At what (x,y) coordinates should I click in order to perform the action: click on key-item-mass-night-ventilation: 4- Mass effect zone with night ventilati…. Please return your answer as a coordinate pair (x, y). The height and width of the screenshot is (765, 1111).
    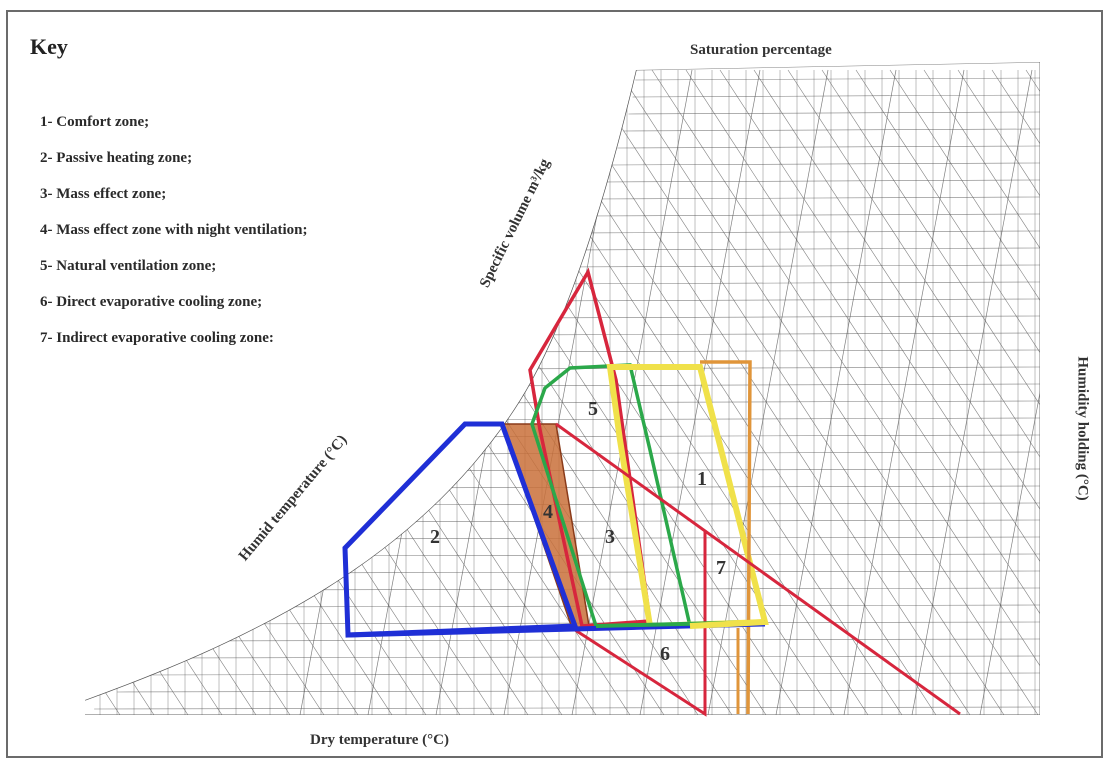
    Looking at the image, I should click on (174, 230).